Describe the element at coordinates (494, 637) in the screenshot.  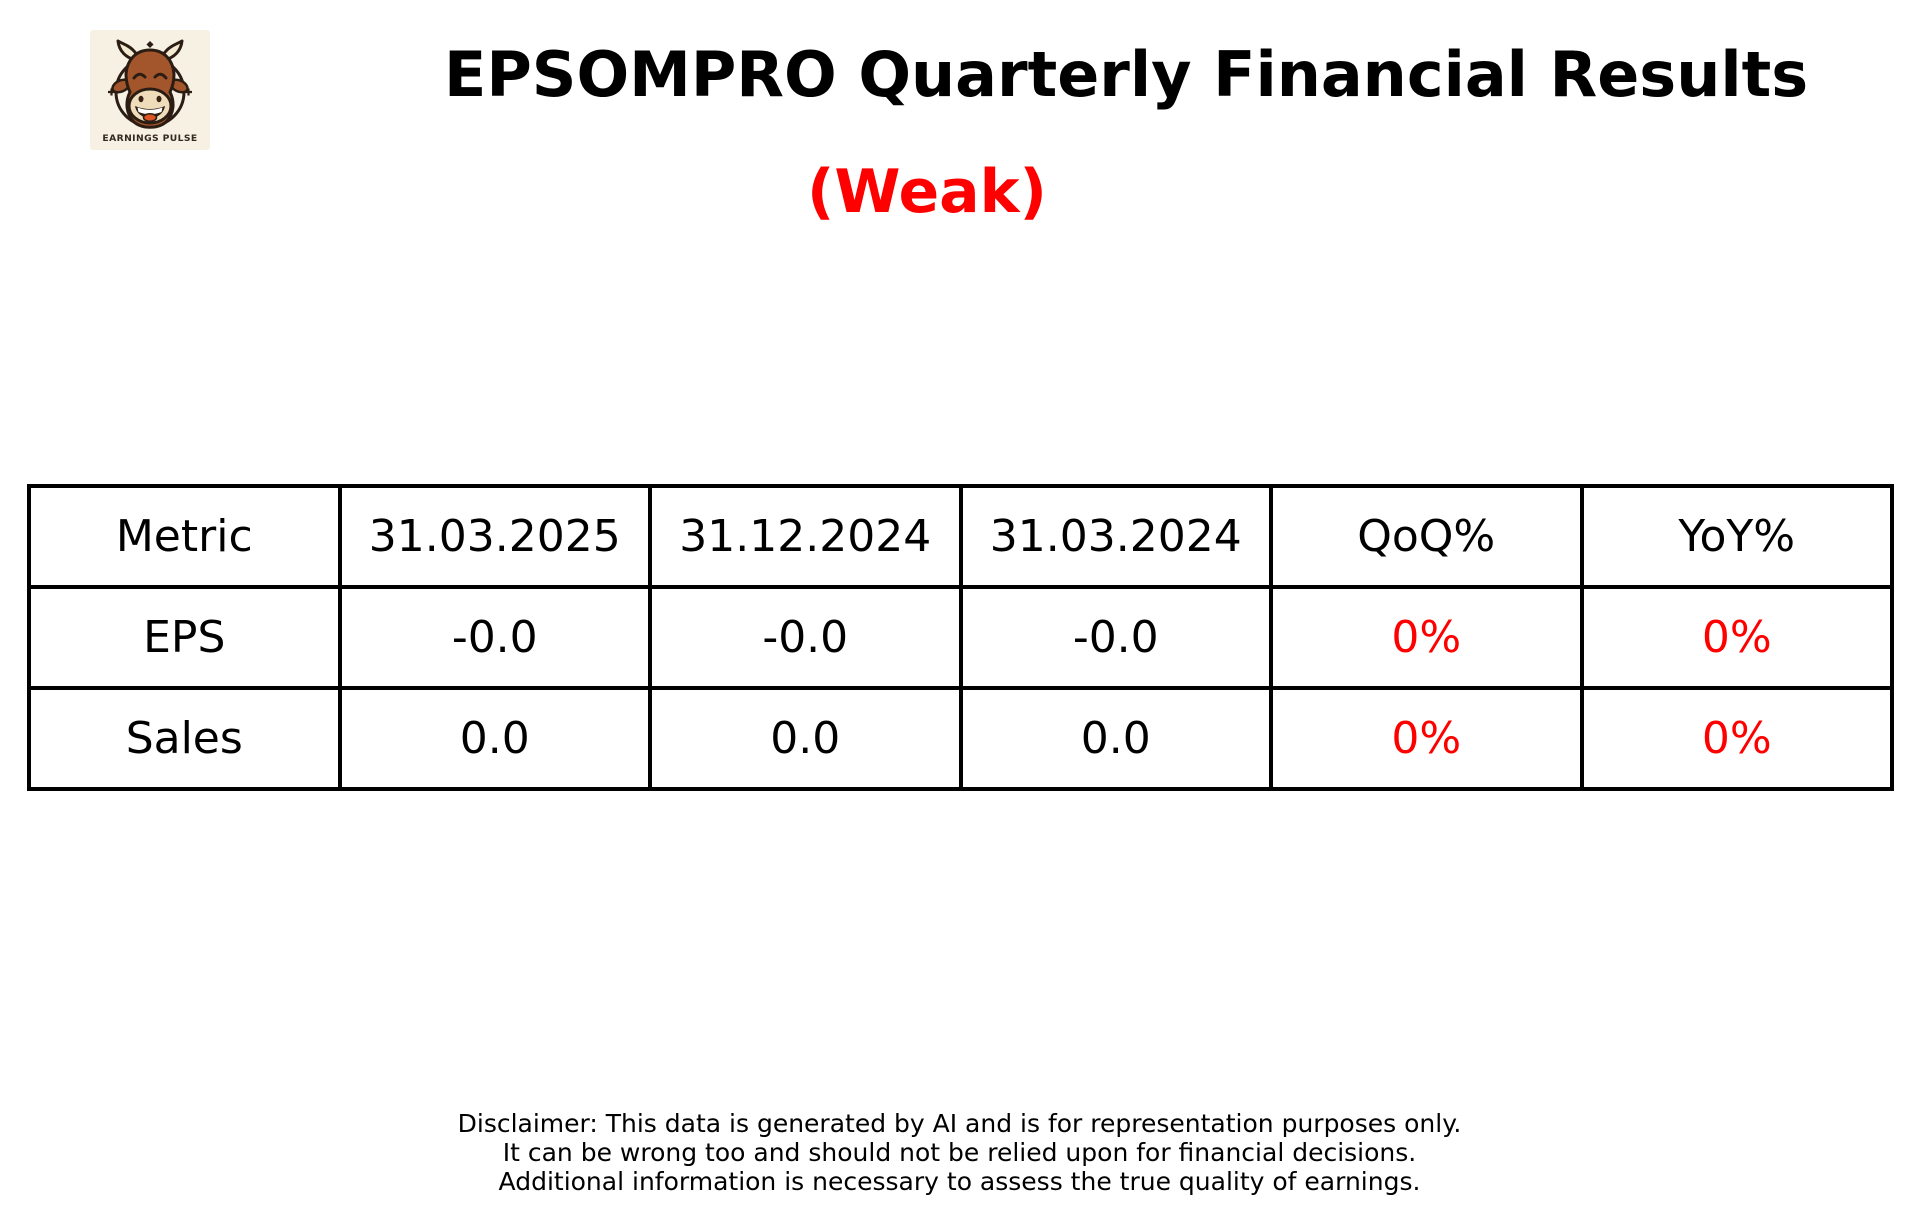
I see `eps-q-latest-cell: -0.0` at that location.